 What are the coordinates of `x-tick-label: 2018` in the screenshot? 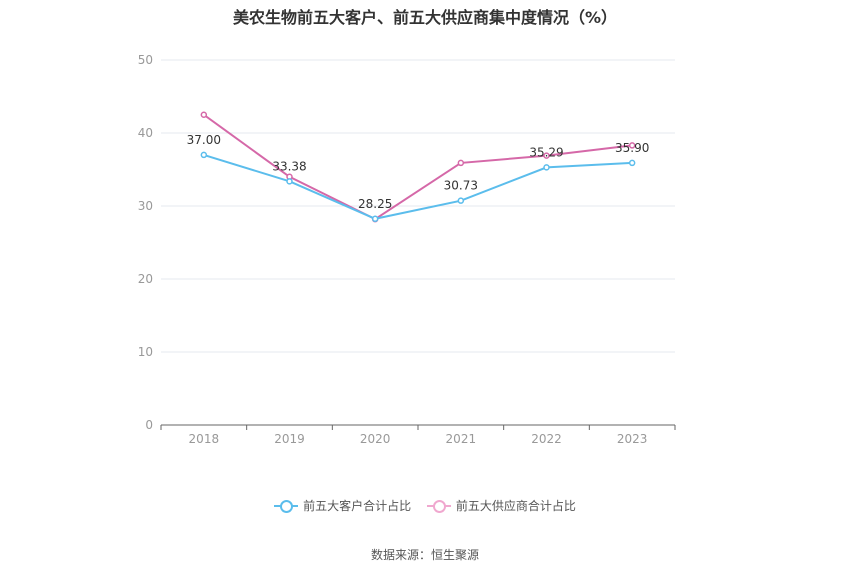 It's located at (204, 439).